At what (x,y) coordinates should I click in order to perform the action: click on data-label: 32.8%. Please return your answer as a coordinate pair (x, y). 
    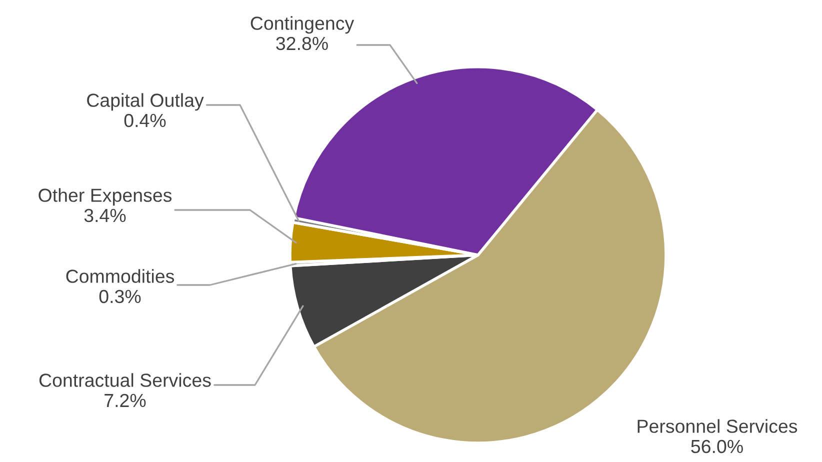
    Looking at the image, I should click on (302, 43).